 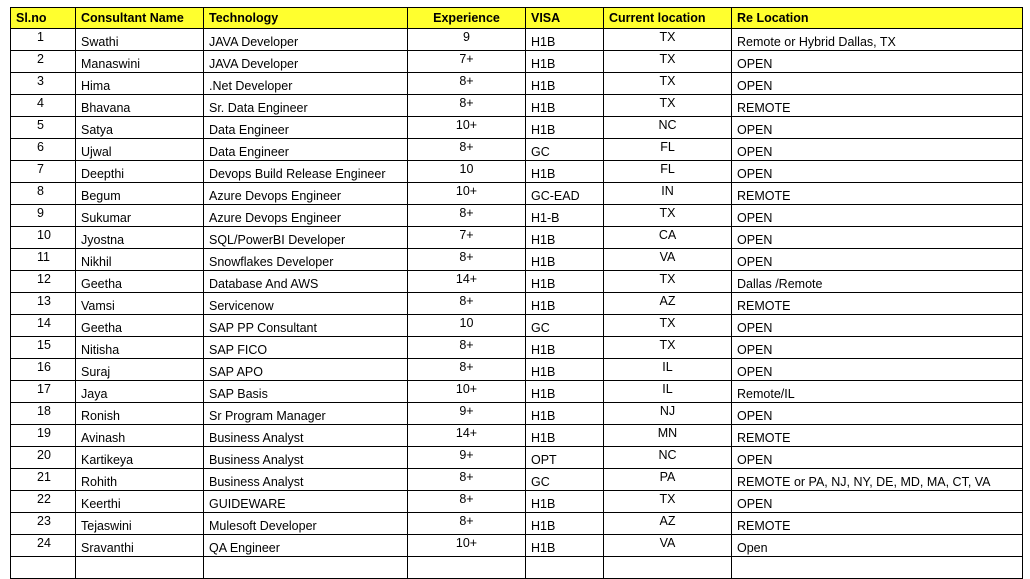 What do you see at coordinates (877, 391) in the screenshot?
I see `table-cell: Remote/IL` at bounding box center [877, 391].